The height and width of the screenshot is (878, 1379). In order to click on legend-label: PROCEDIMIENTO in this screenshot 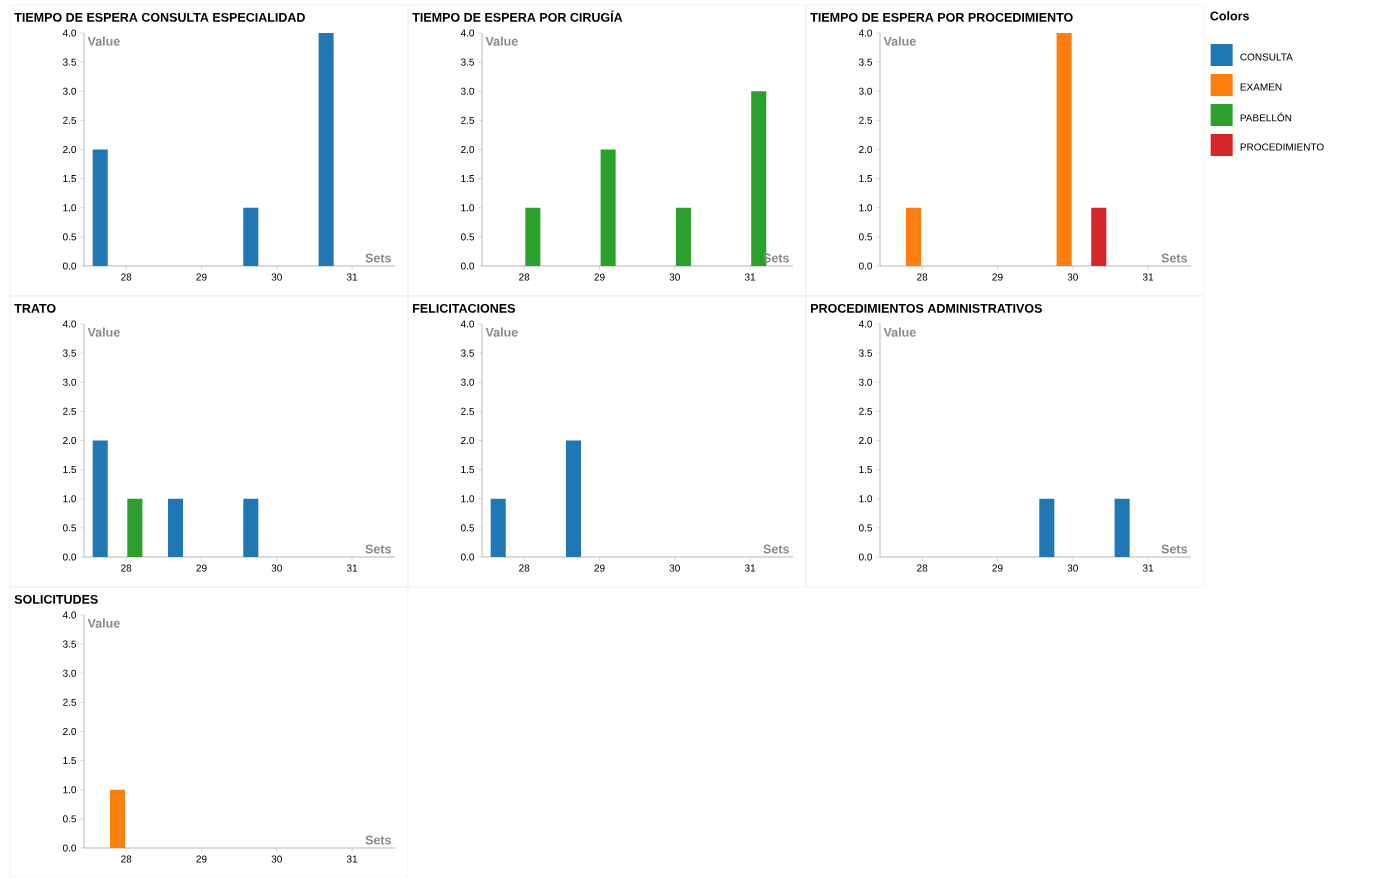, I will do `click(1282, 147)`.